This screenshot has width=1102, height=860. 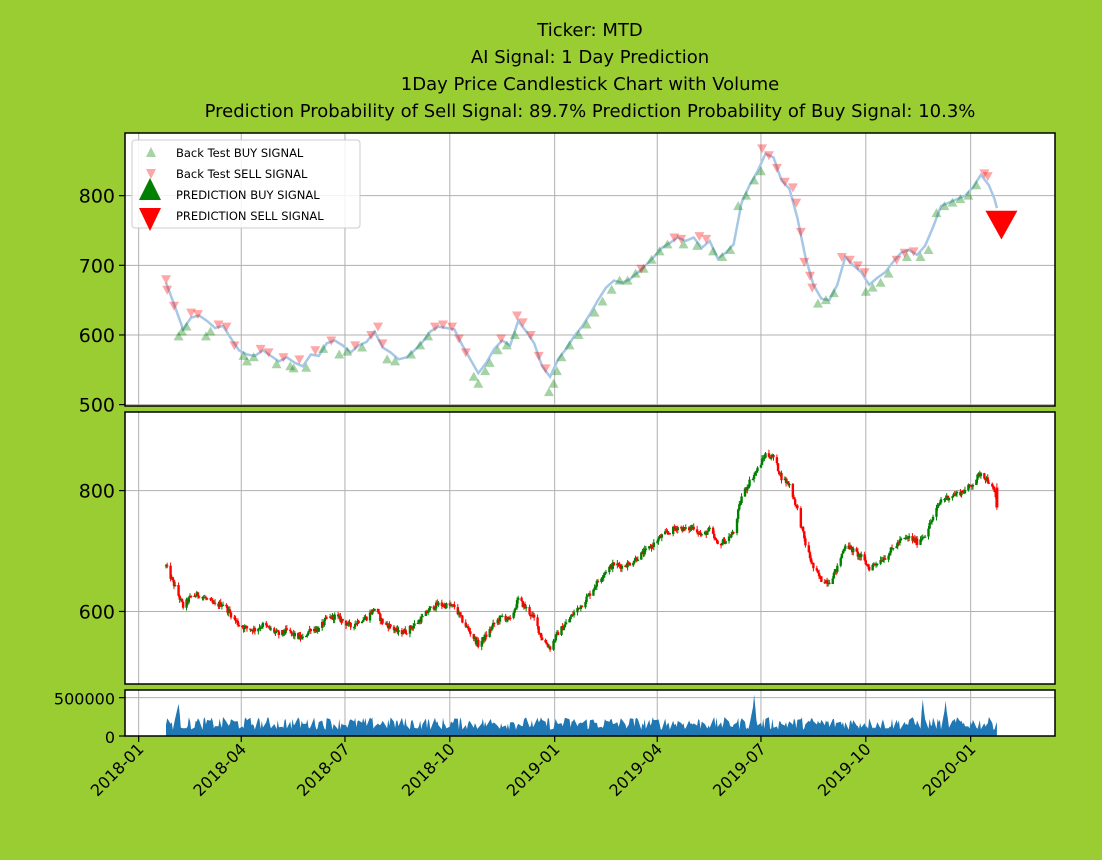 I want to click on legend-entry-prediction-buy: PREDICTION BUY SIGNAL, so click(x=229, y=190).